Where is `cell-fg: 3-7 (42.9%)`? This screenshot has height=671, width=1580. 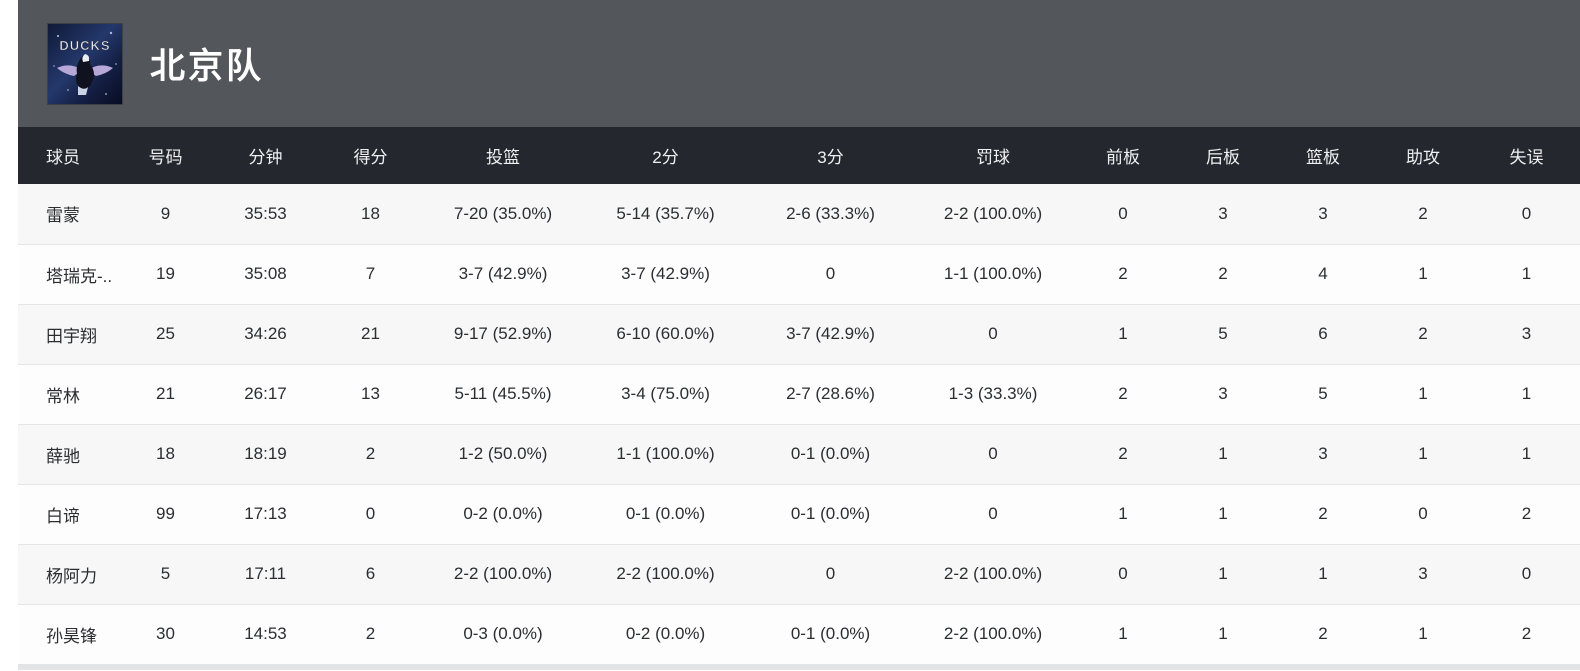
cell-fg: 3-7 (42.9%) is located at coordinates (503, 273).